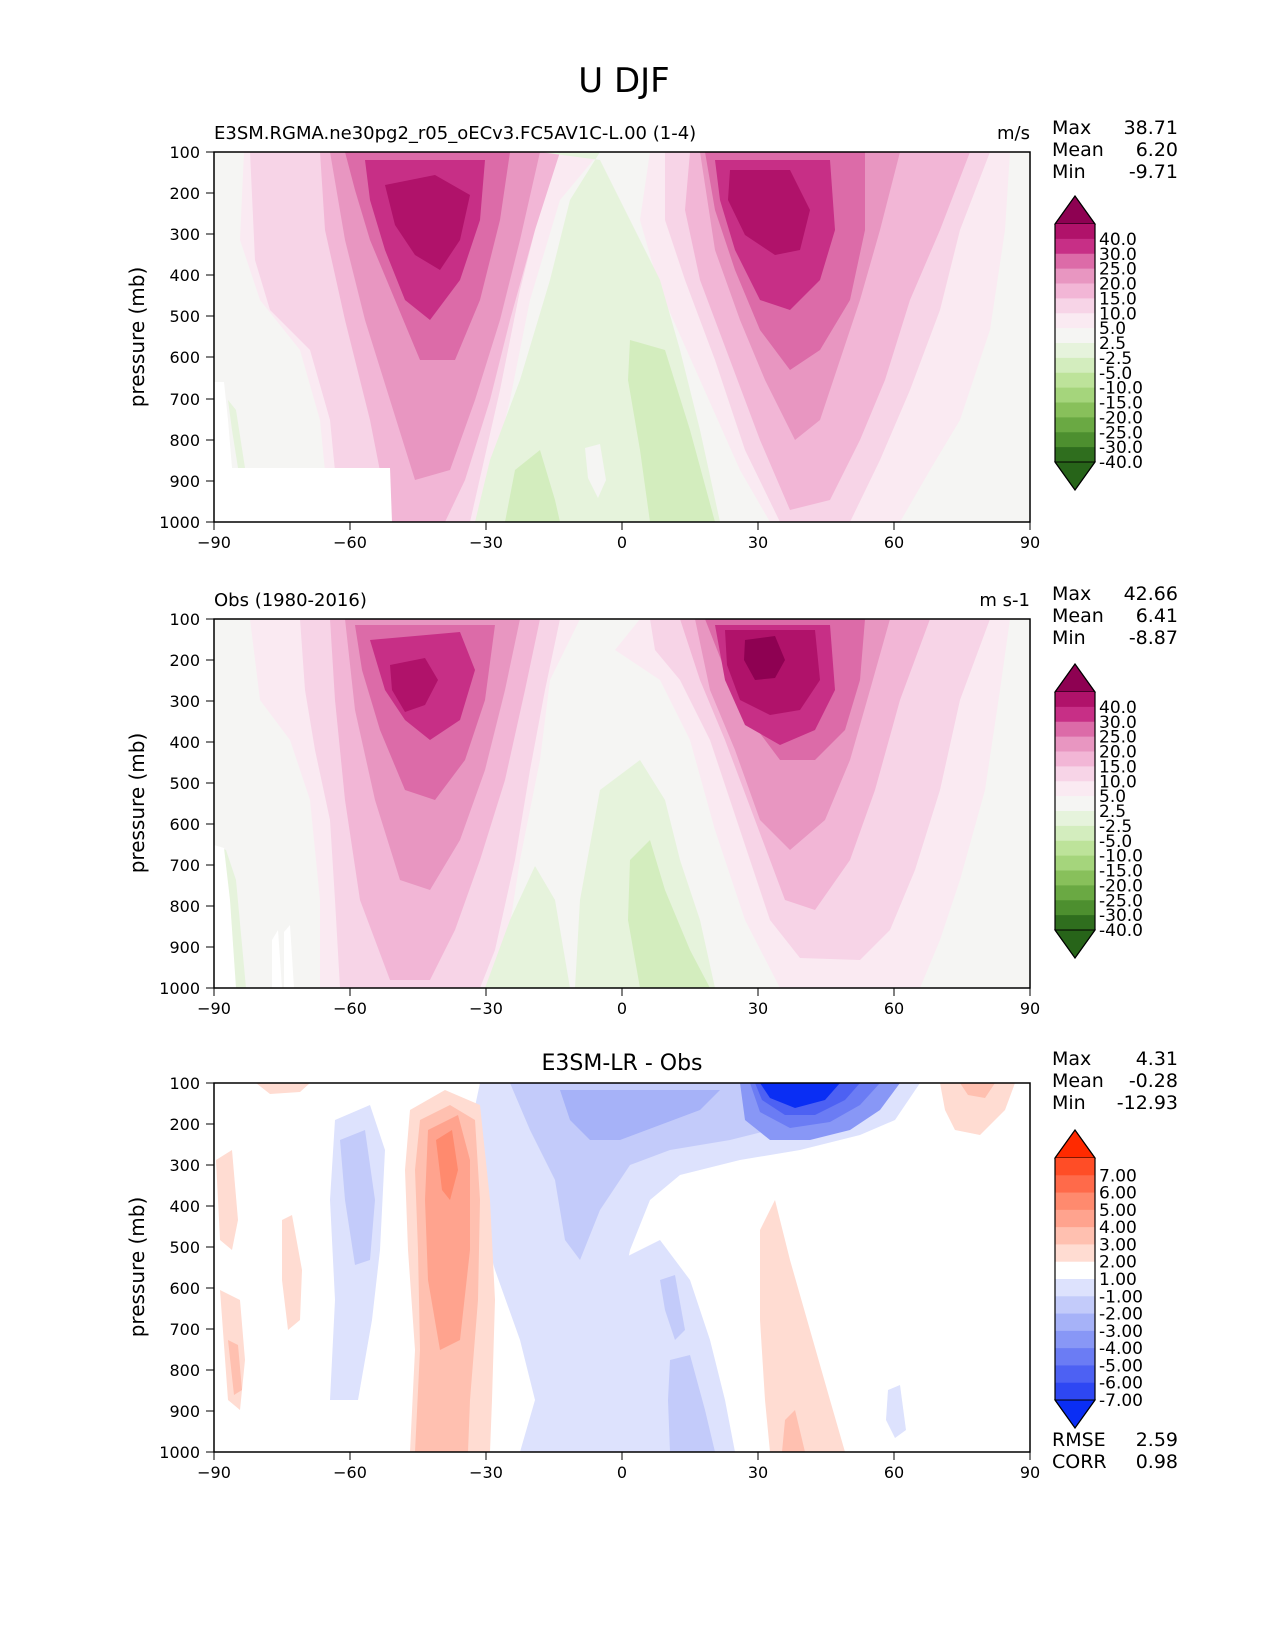  What do you see at coordinates (1115, 616) in the screenshot?
I see `stats-box: Max 42.66 Mean 6.41 Min -8.87` at bounding box center [1115, 616].